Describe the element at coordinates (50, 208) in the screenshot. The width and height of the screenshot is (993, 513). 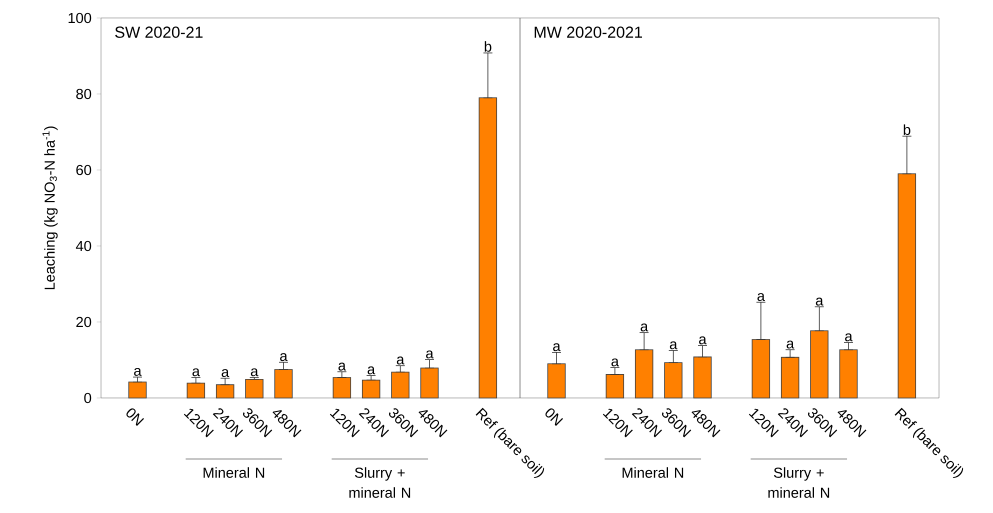
I see `y-axis-title: Leaching (kg NO$_{3}$-N ha$^{-1}$)` at that location.